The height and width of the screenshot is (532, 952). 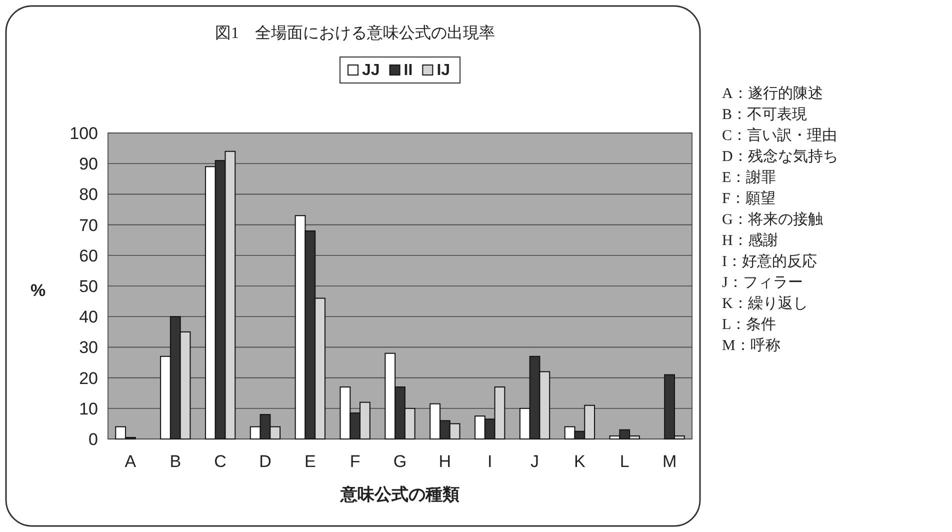 I want to click on x-tick-label: A, so click(x=130, y=461).